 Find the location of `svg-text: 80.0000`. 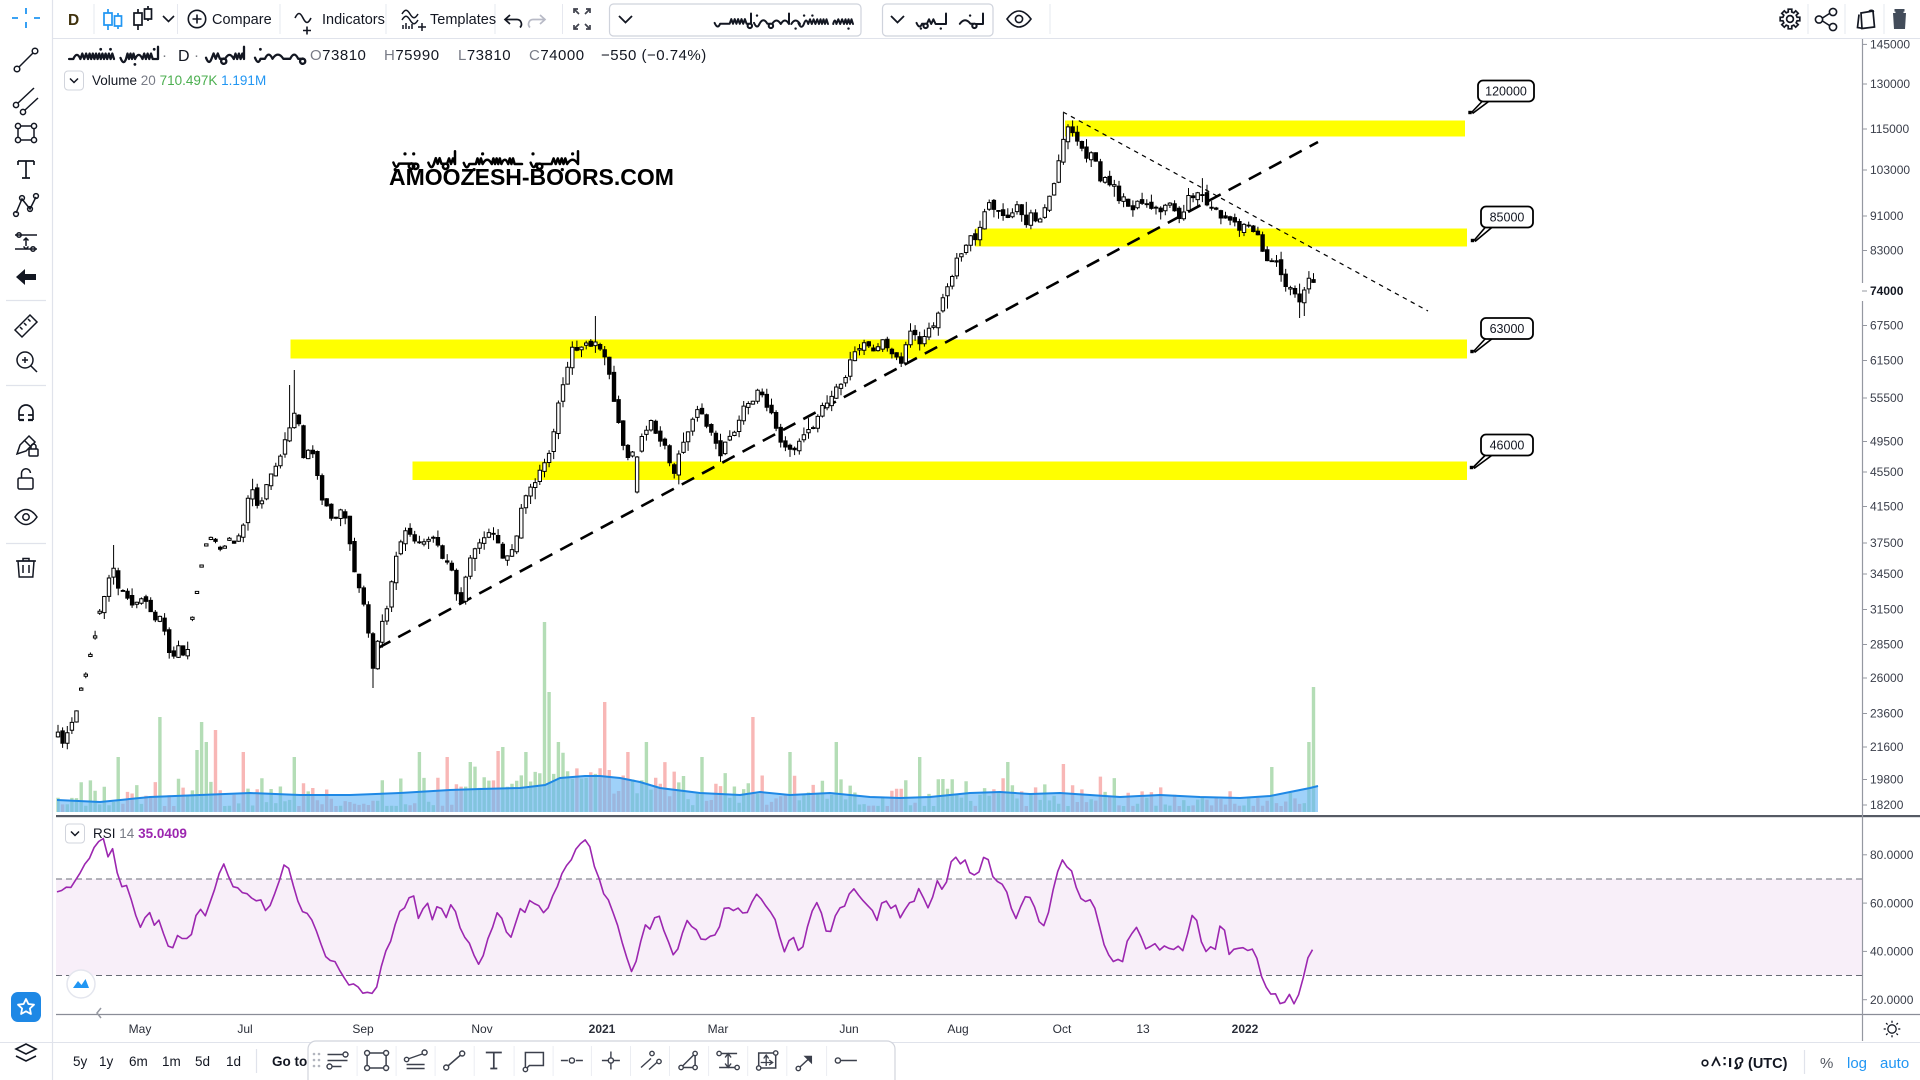

svg-text: 80.0000 is located at coordinates (1892, 855).